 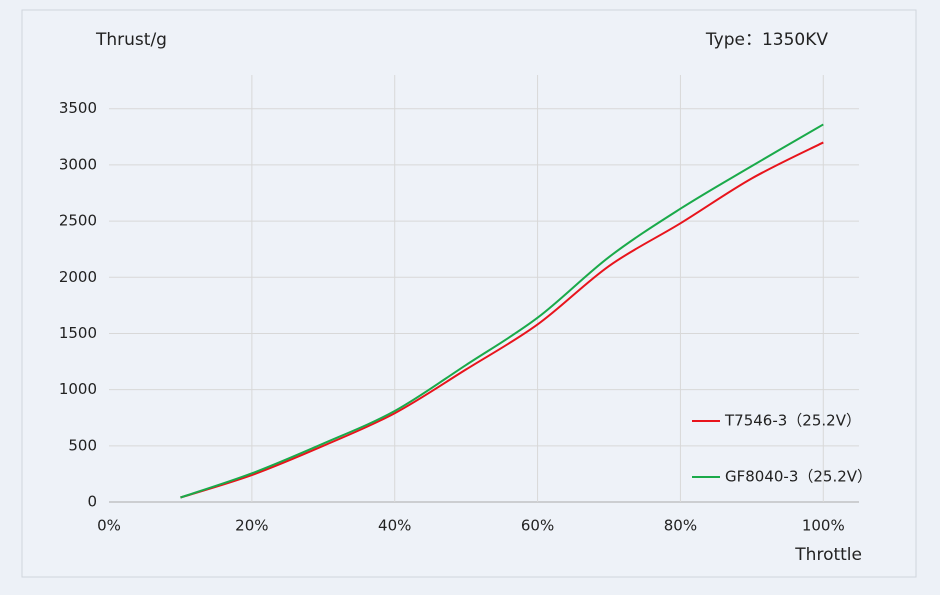 What do you see at coordinates (78, 221) in the screenshot?
I see `y-tick-label: 2500` at bounding box center [78, 221].